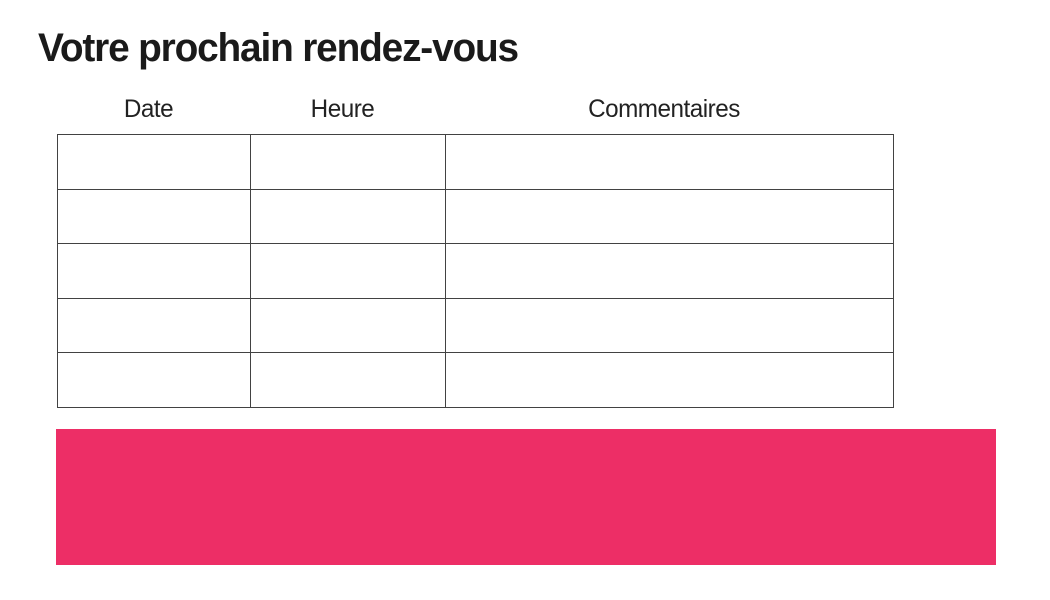 Image resolution: width=1050 pixels, height=600 pixels. I want to click on column-header-date: Date, so click(148, 109).